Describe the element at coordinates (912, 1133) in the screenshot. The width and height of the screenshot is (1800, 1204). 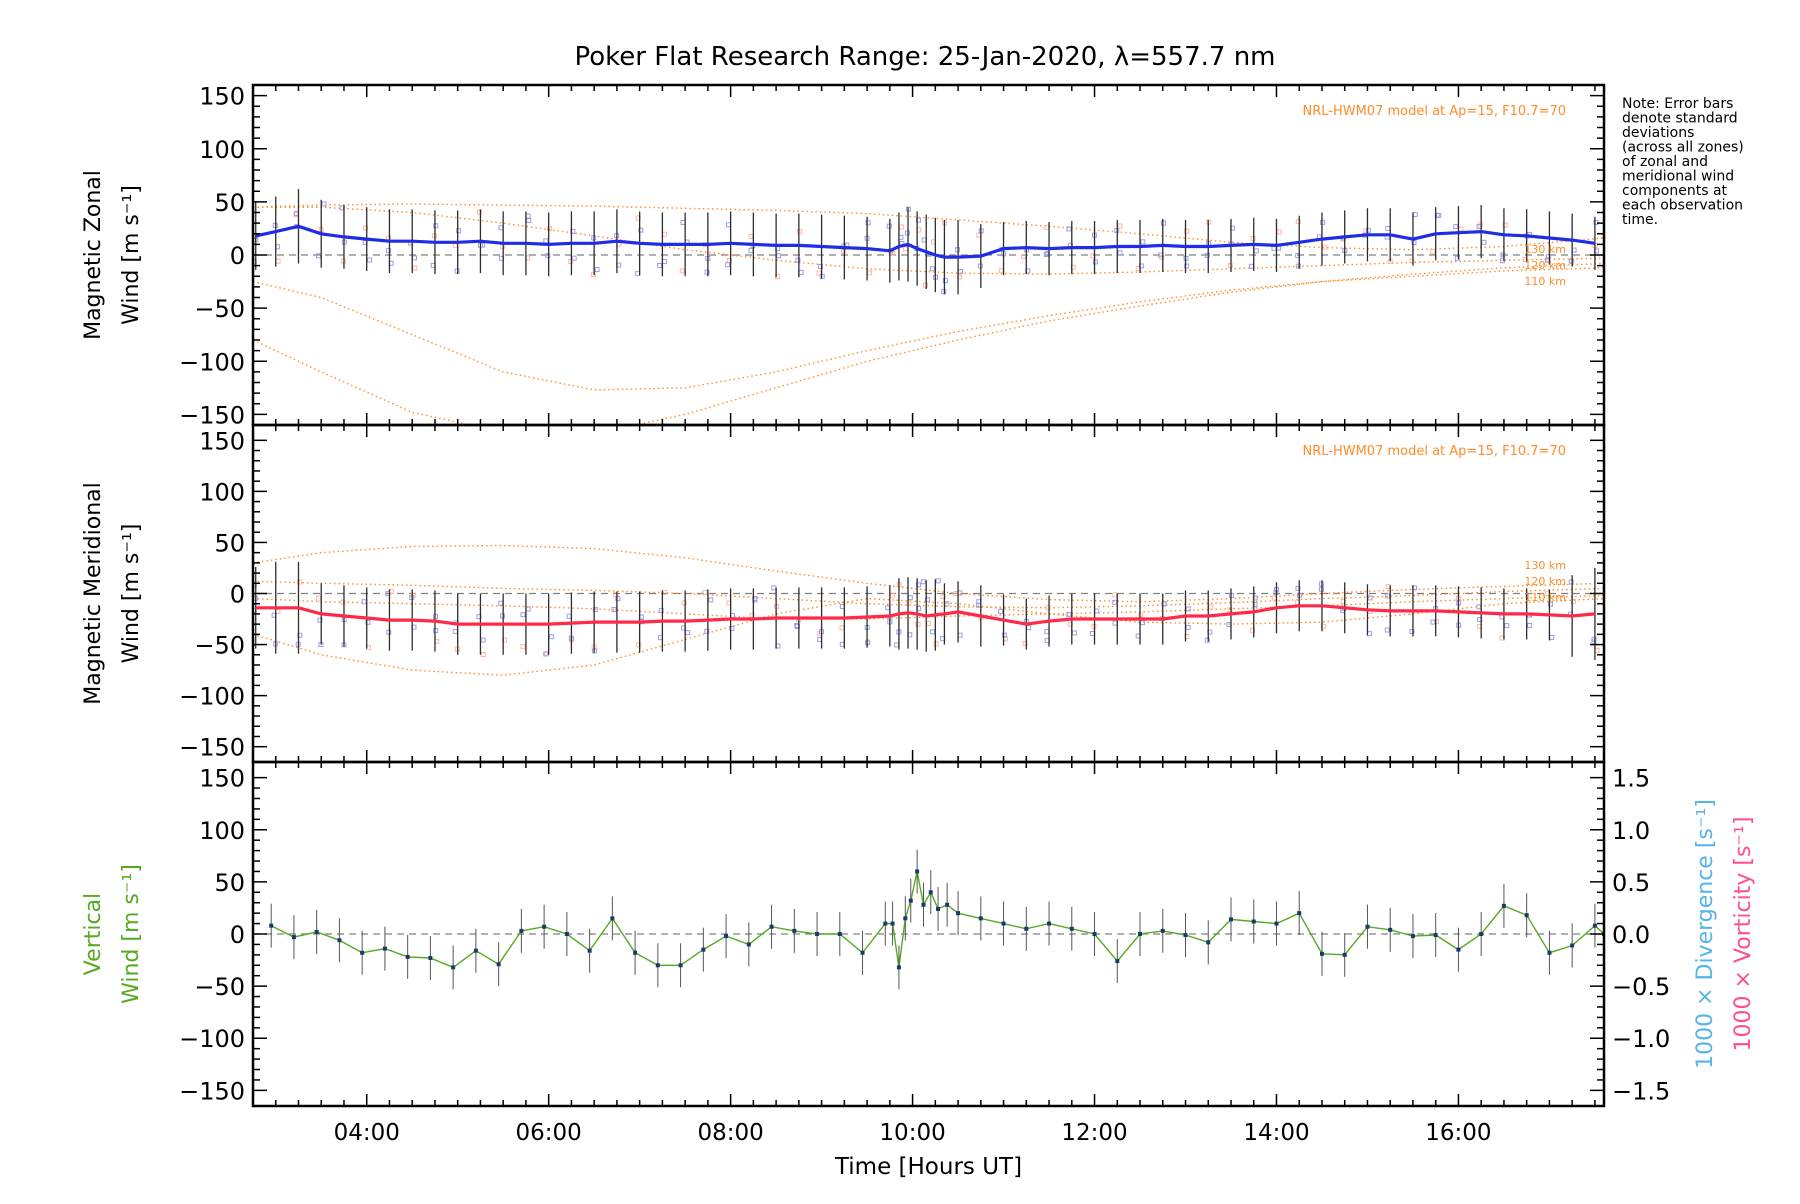
I see `x-tick-label: 10:00` at that location.